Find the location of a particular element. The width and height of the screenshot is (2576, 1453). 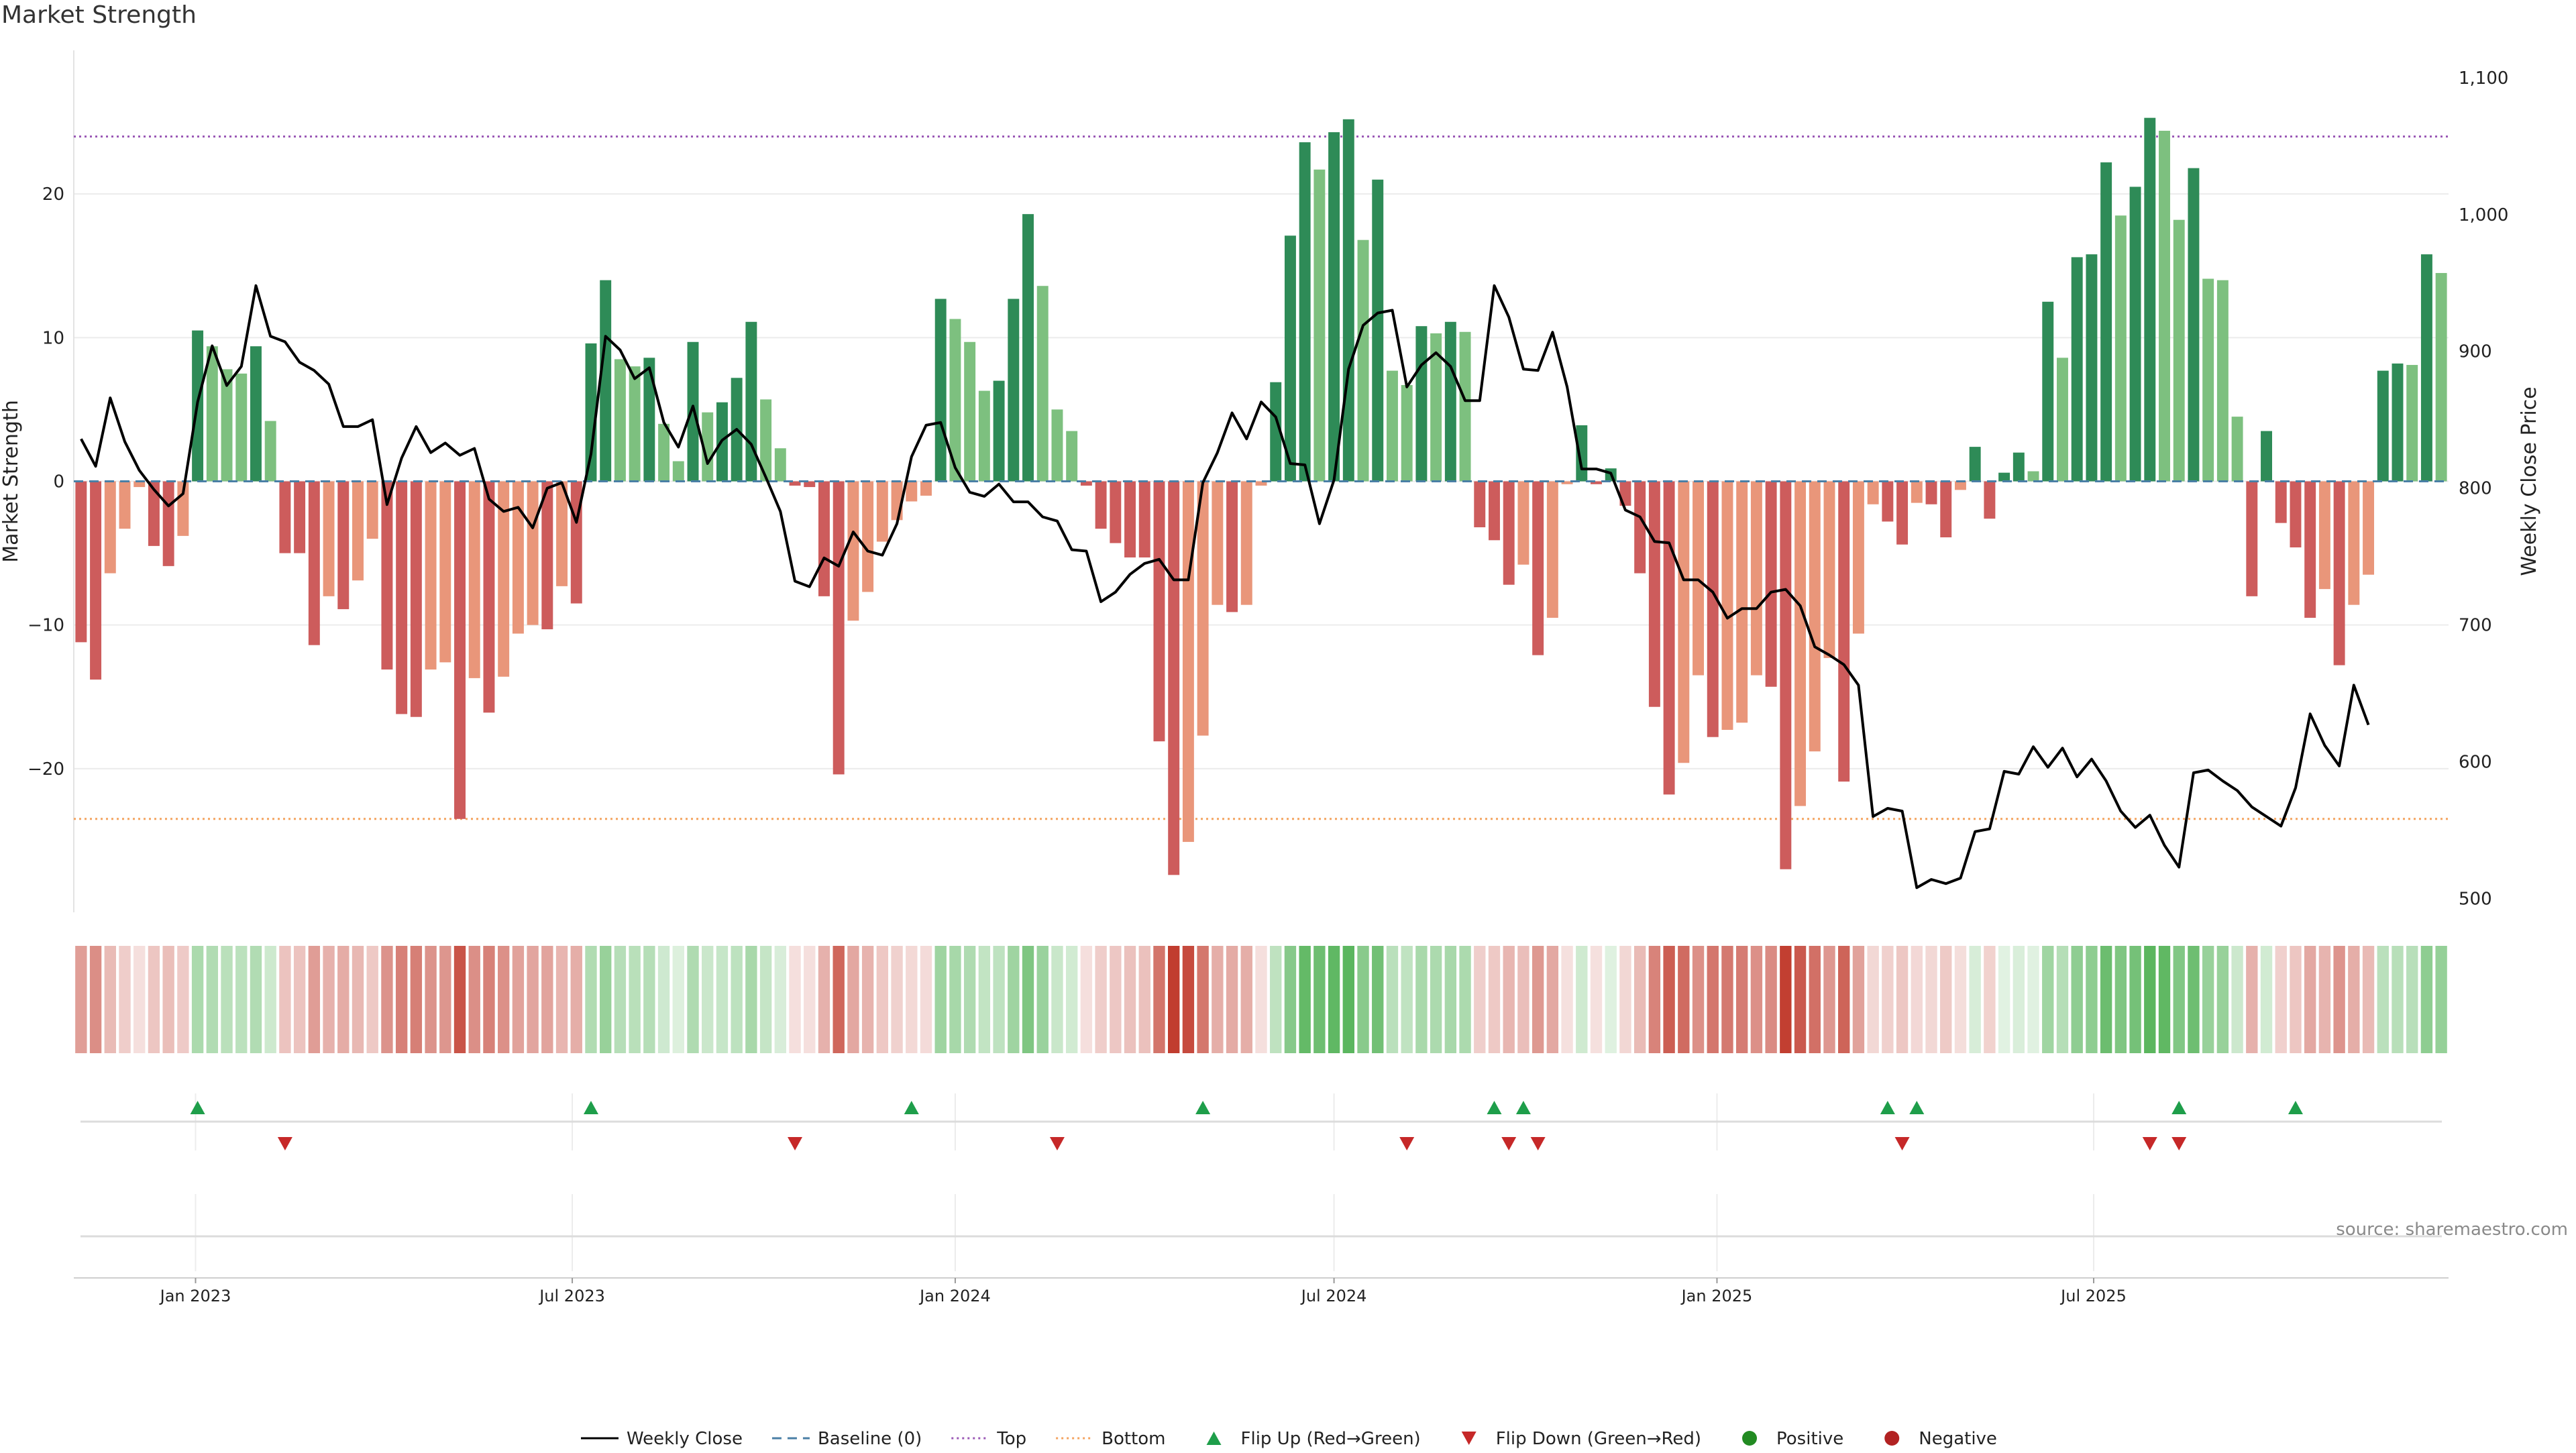

legend-label: Weekly Close is located at coordinates (685, 1439).